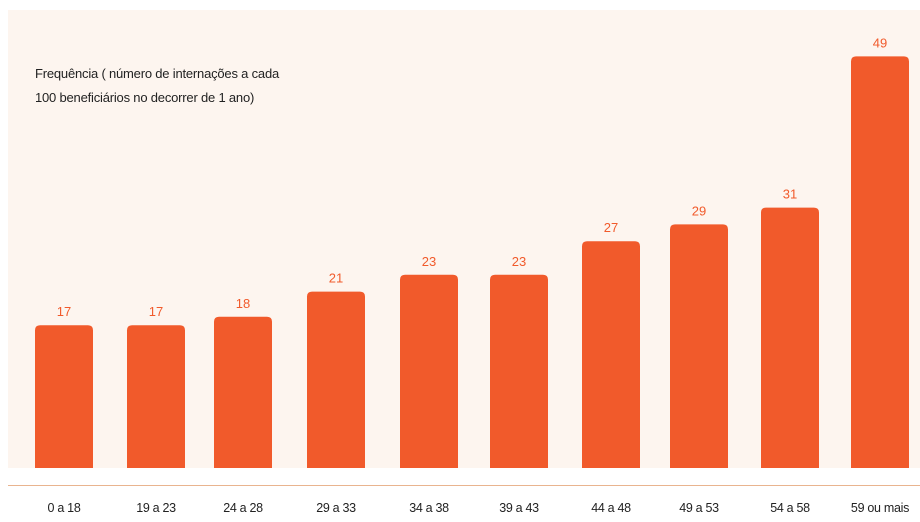 The height and width of the screenshot is (522, 920). I want to click on bar-group: 17 19 a 23, so click(156, 409).